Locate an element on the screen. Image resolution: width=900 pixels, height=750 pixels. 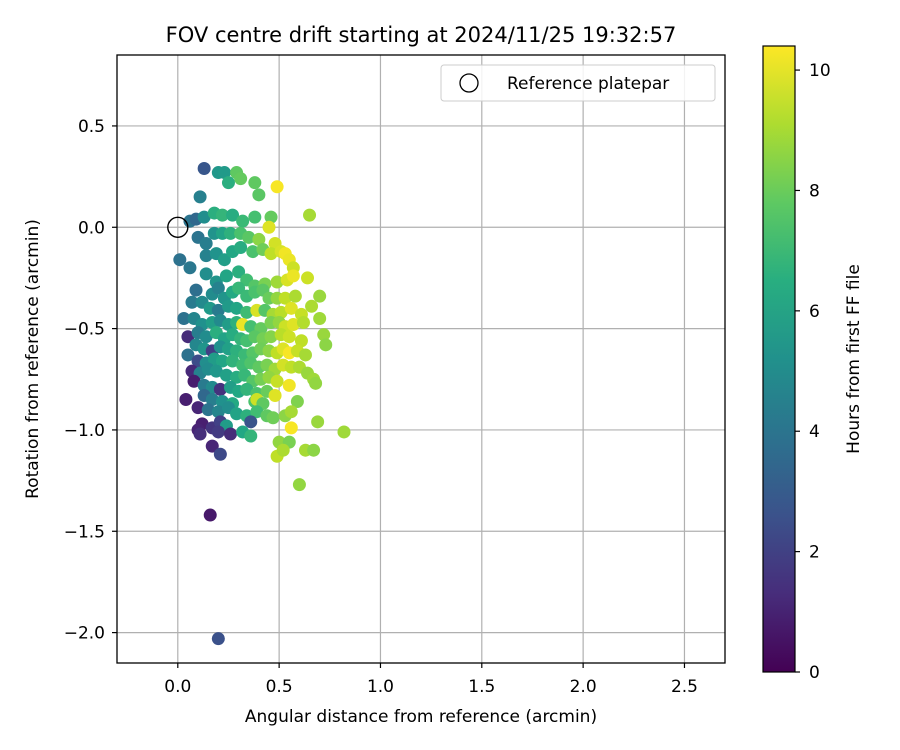
colorbar-tick-label: 8 is located at coordinates (814, 191).